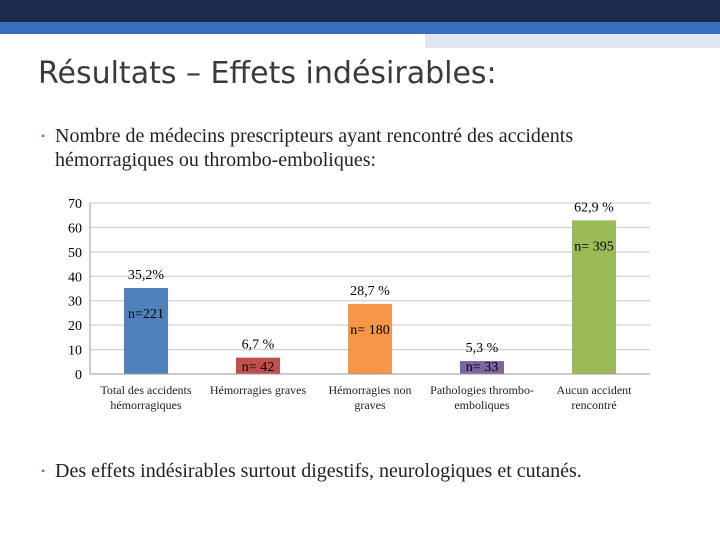  What do you see at coordinates (75, 253) in the screenshot?
I see `y-tick-label: 50` at bounding box center [75, 253].